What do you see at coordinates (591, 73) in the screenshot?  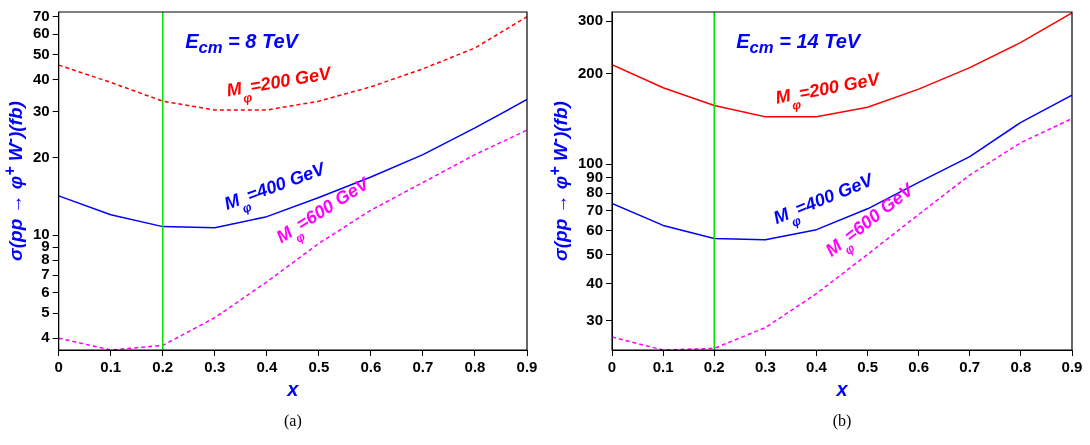 I see `y-tick-label: 200` at bounding box center [591, 73].